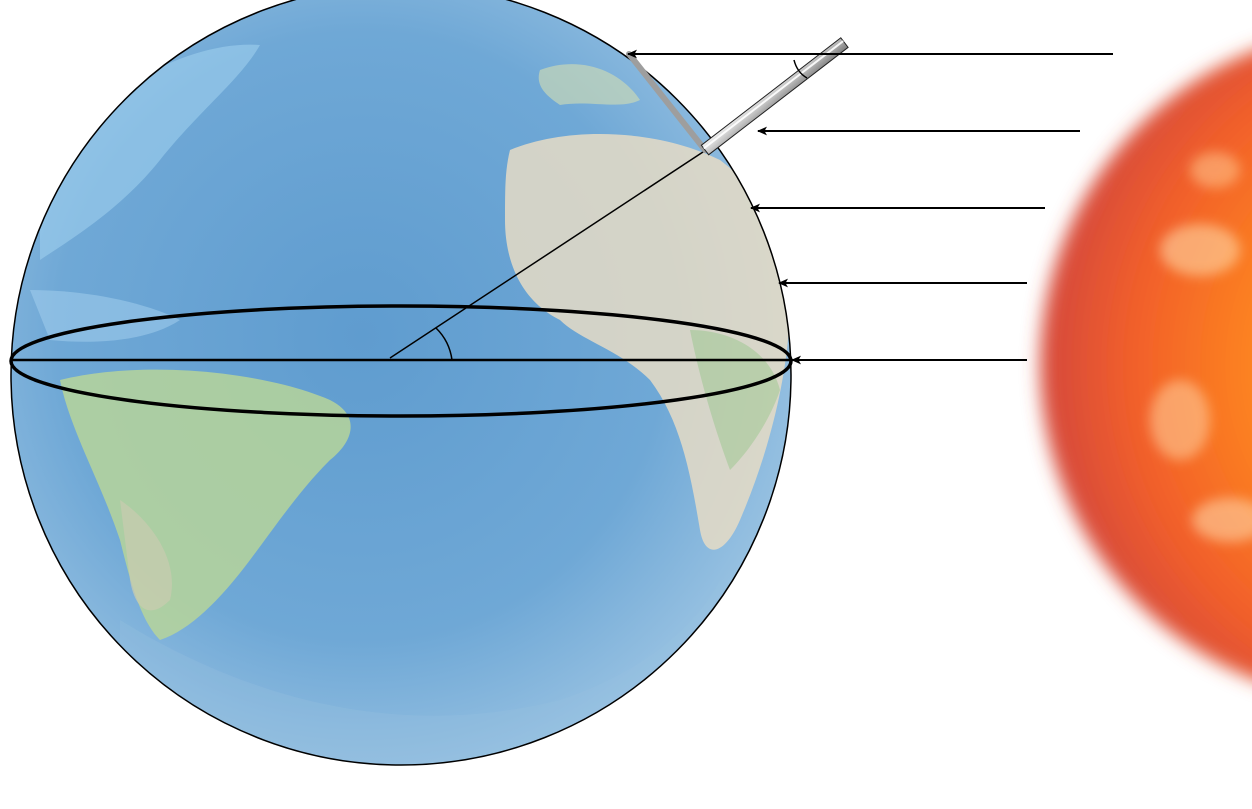 The width and height of the screenshot is (1252, 809). I want to click on sun-elevation-angle-arc, so click(800, 69).